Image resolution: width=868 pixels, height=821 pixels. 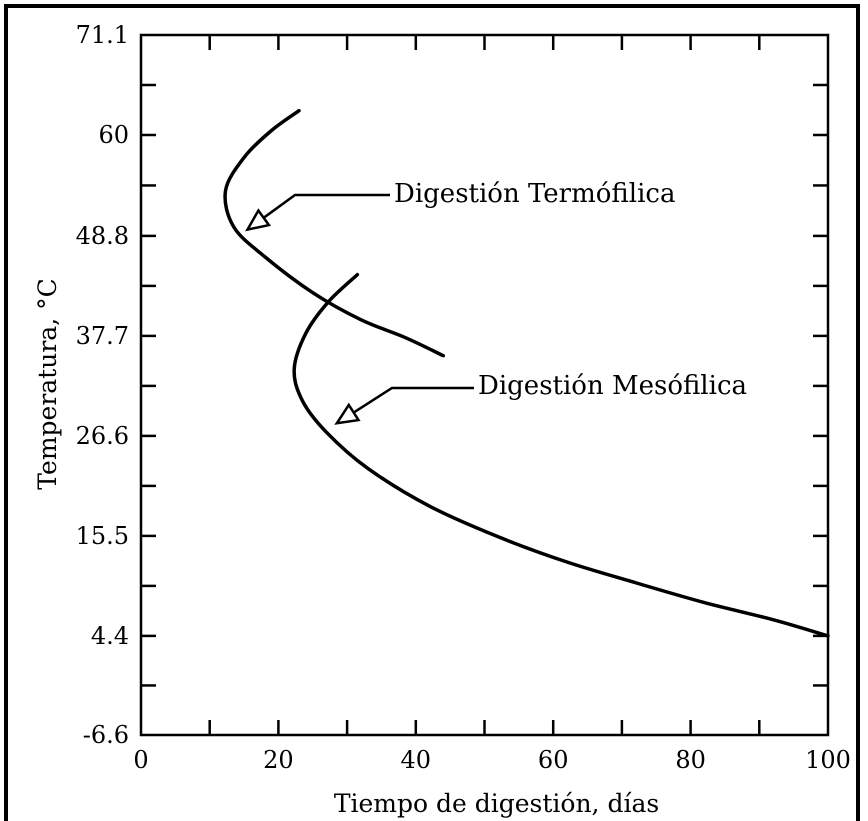 I want to click on x-tick-label: 60, so click(x=553, y=760).